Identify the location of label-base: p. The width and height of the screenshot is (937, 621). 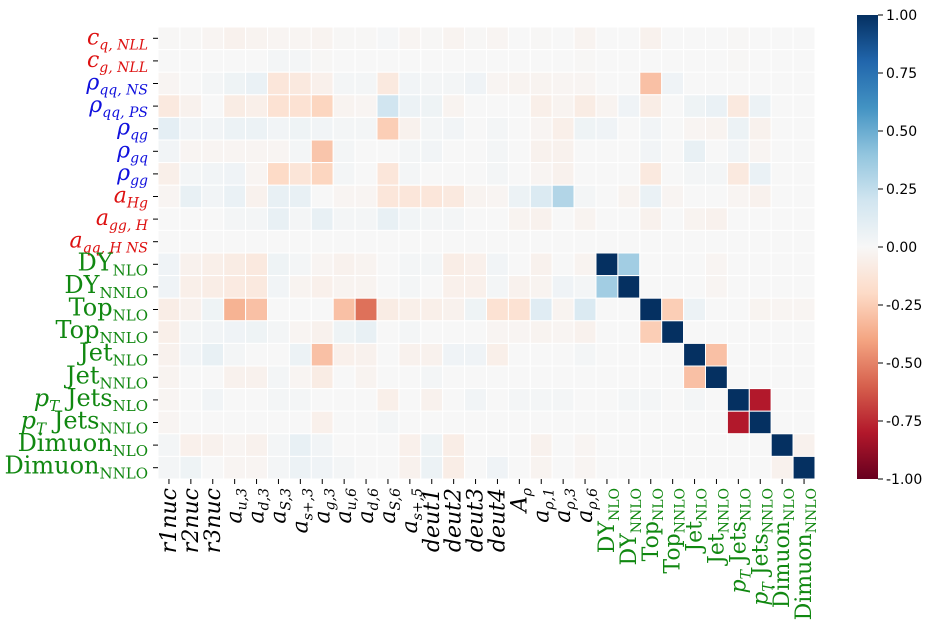
(760, 599).